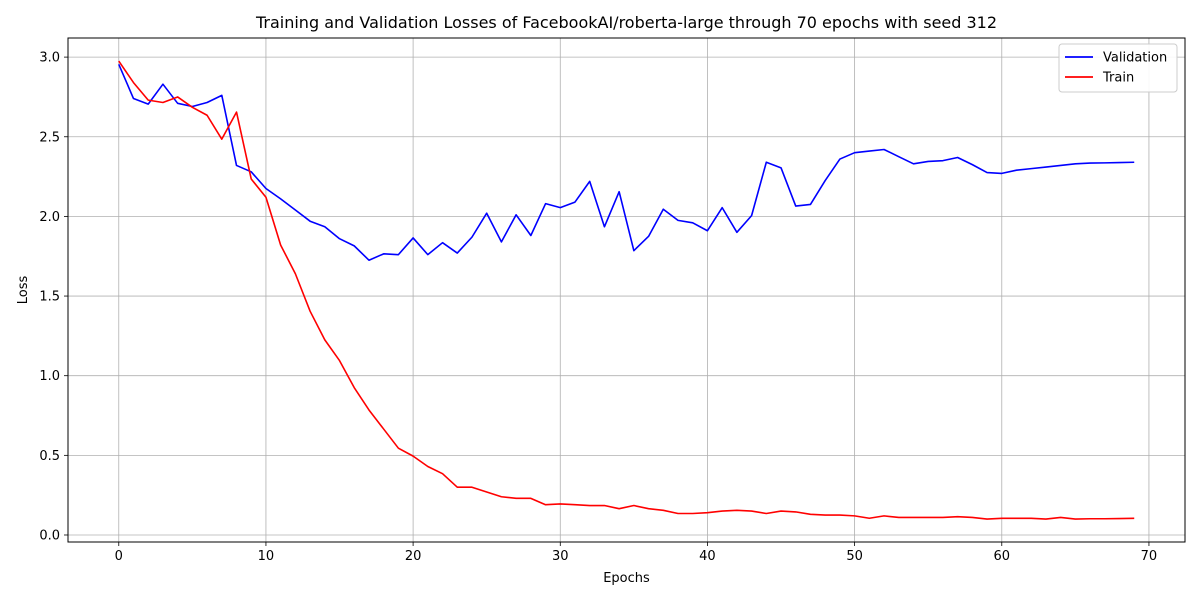  Describe the element at coordinates (266, 556) in the screenshot. I see `x-tick-label: 10` at that location.